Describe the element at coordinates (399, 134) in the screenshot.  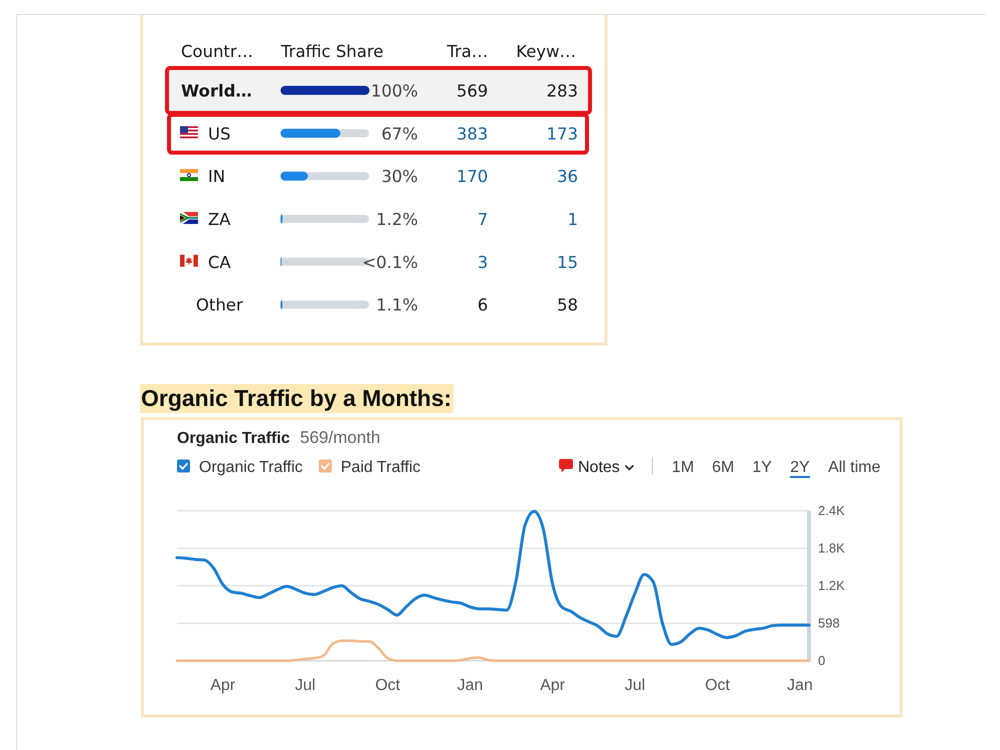
I see `data-label: 67%` at that location.